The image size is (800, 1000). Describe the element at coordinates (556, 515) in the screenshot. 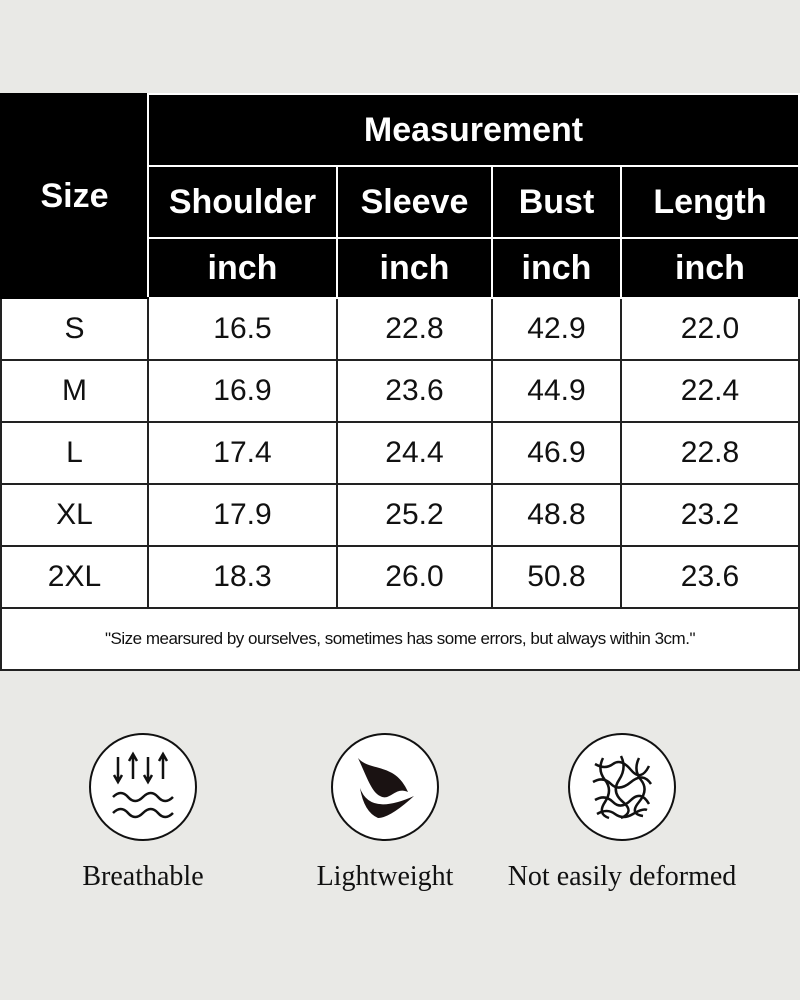

I see `measurement-cell: 48.8` at that location.